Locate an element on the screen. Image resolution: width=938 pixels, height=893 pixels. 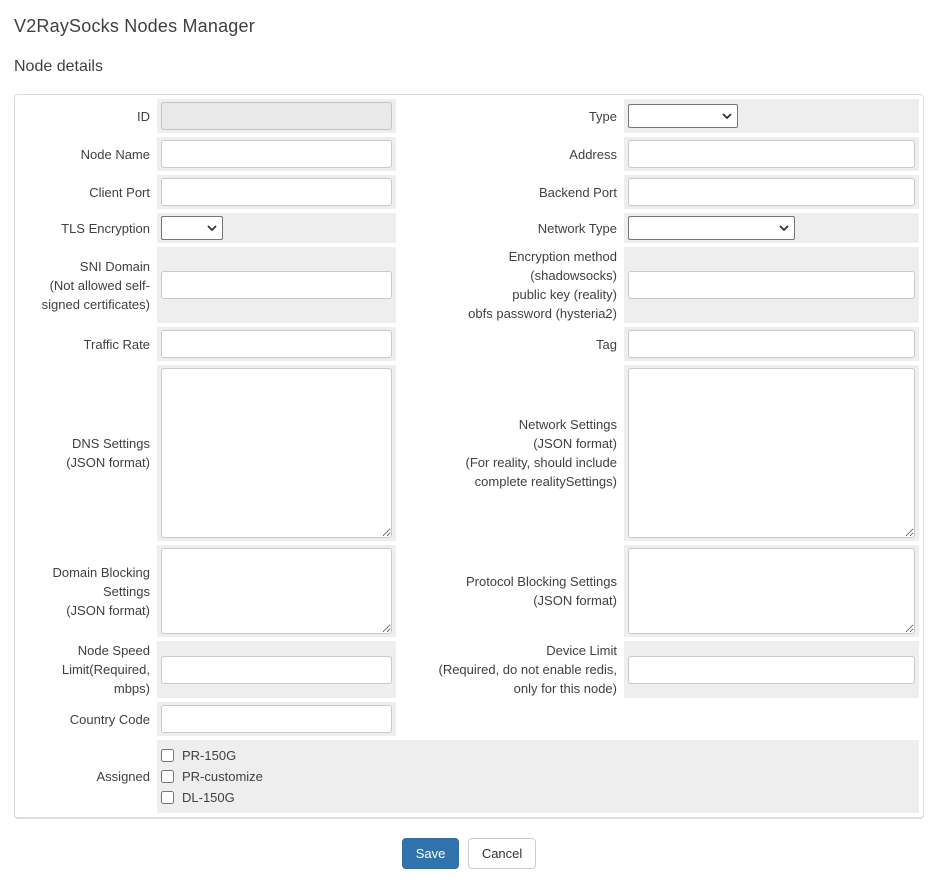
save-button: Save is located at coordinates (430, 853).